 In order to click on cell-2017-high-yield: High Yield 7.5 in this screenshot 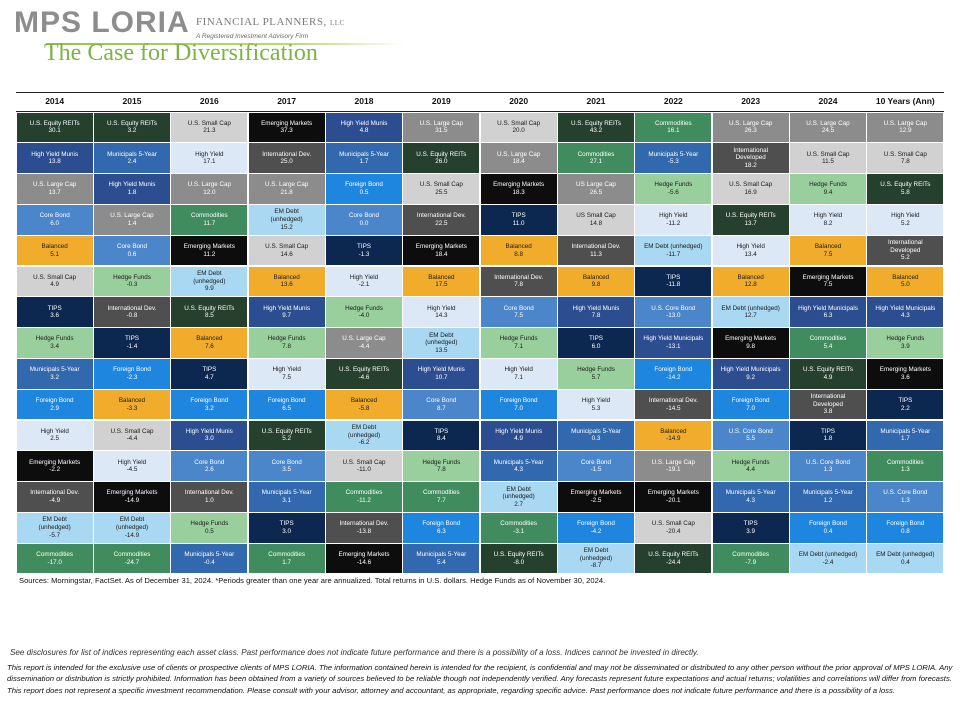, I will do `click(286, 373)`.